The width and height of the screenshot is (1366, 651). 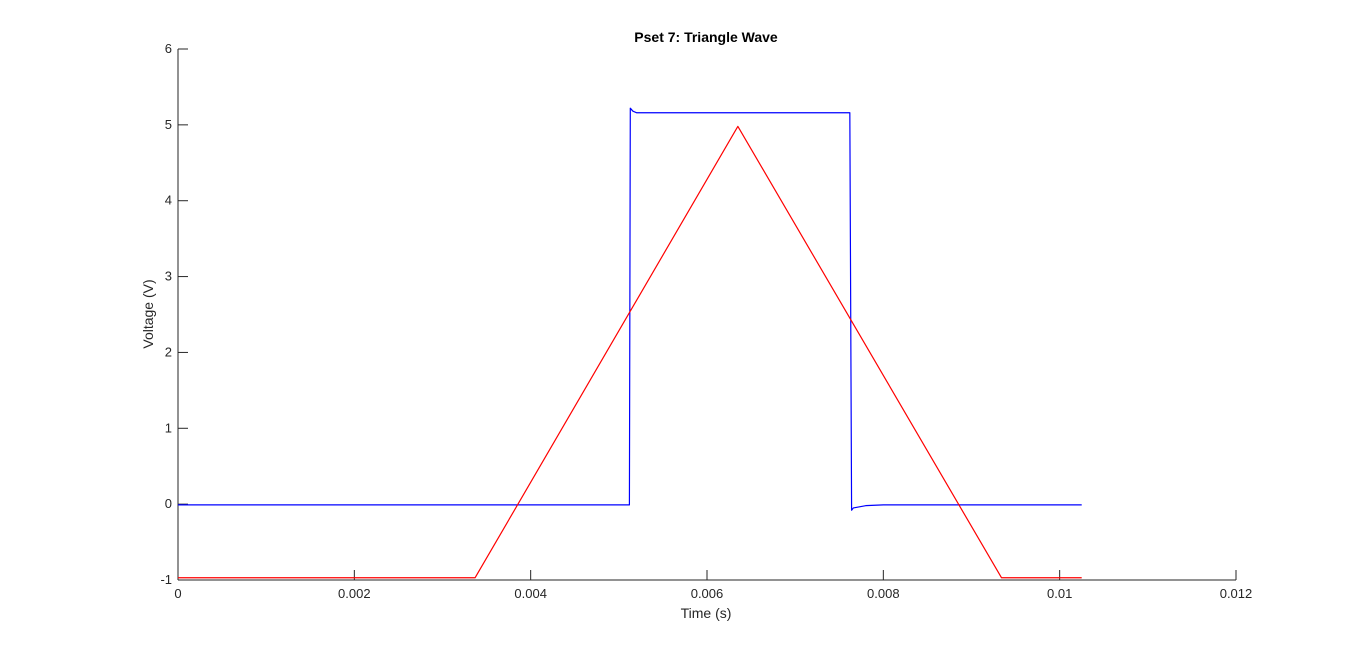 What do you see at coordinates (166, 579) in the screenshot?
I see `y-tick-label: -1` at bounding box center [166, 579].